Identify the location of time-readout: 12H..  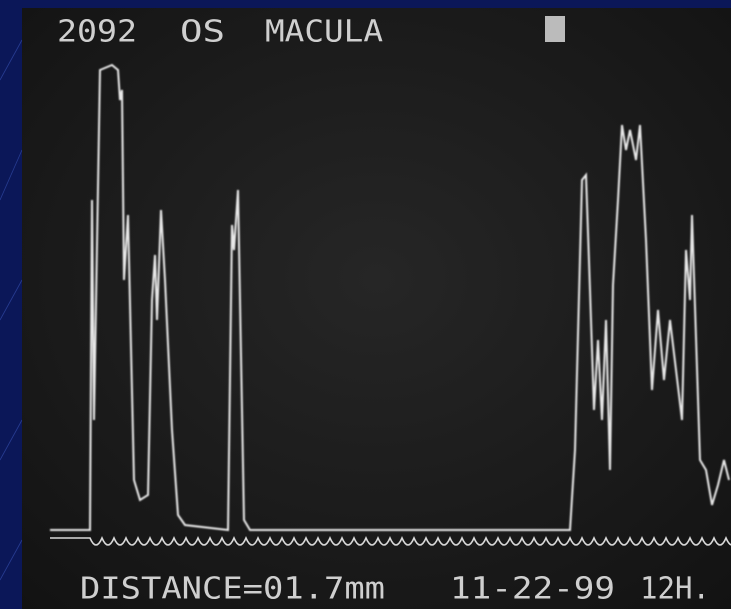
(675, 589).